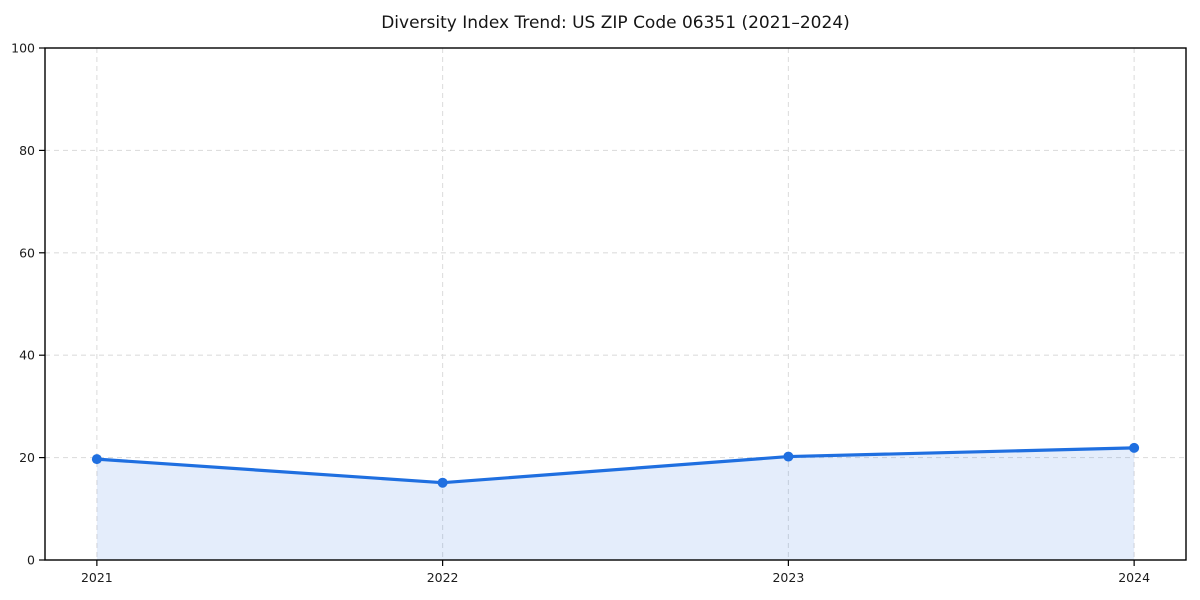  Describe the element at coordinates (788, 456) in the screenshot. I see `data-point-2023` at that location.